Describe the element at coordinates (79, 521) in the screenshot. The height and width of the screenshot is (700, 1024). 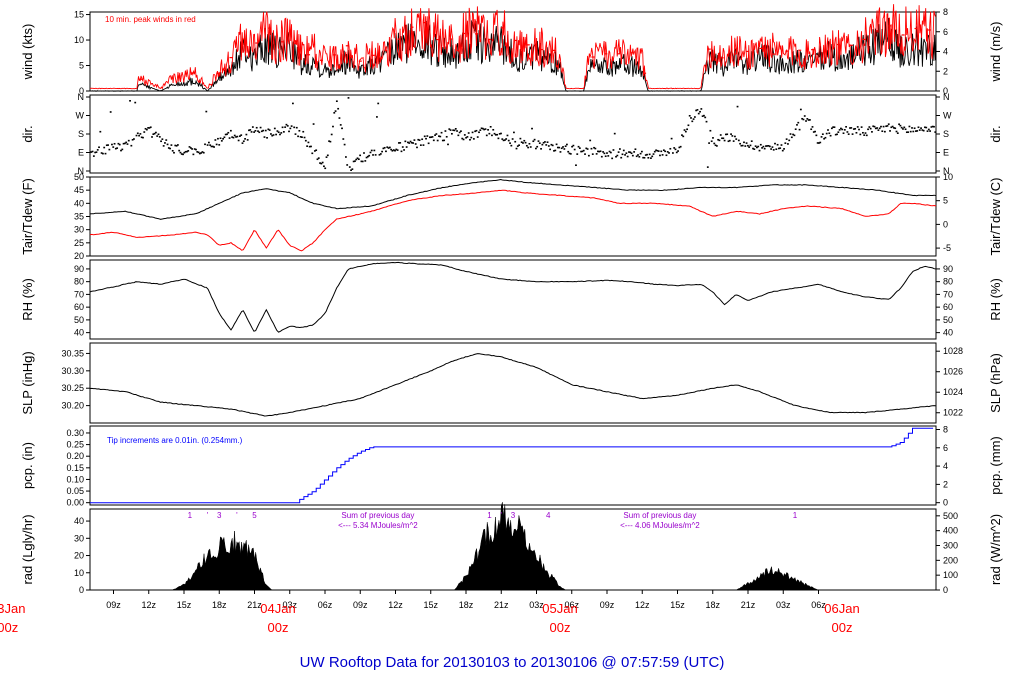
I see `left-tick-label-rad: 40` at that location.